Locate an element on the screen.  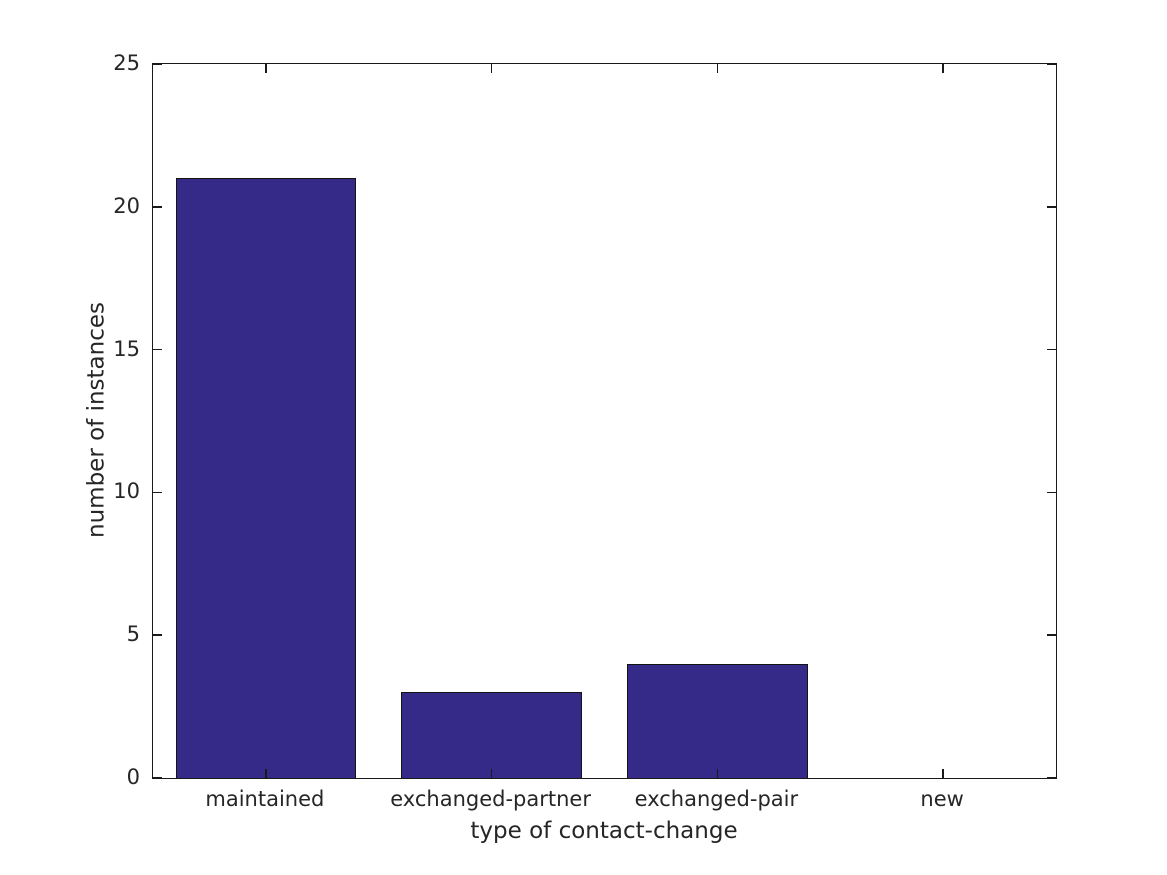
x-tick-label-new: new is located at coordinates (942, 799).